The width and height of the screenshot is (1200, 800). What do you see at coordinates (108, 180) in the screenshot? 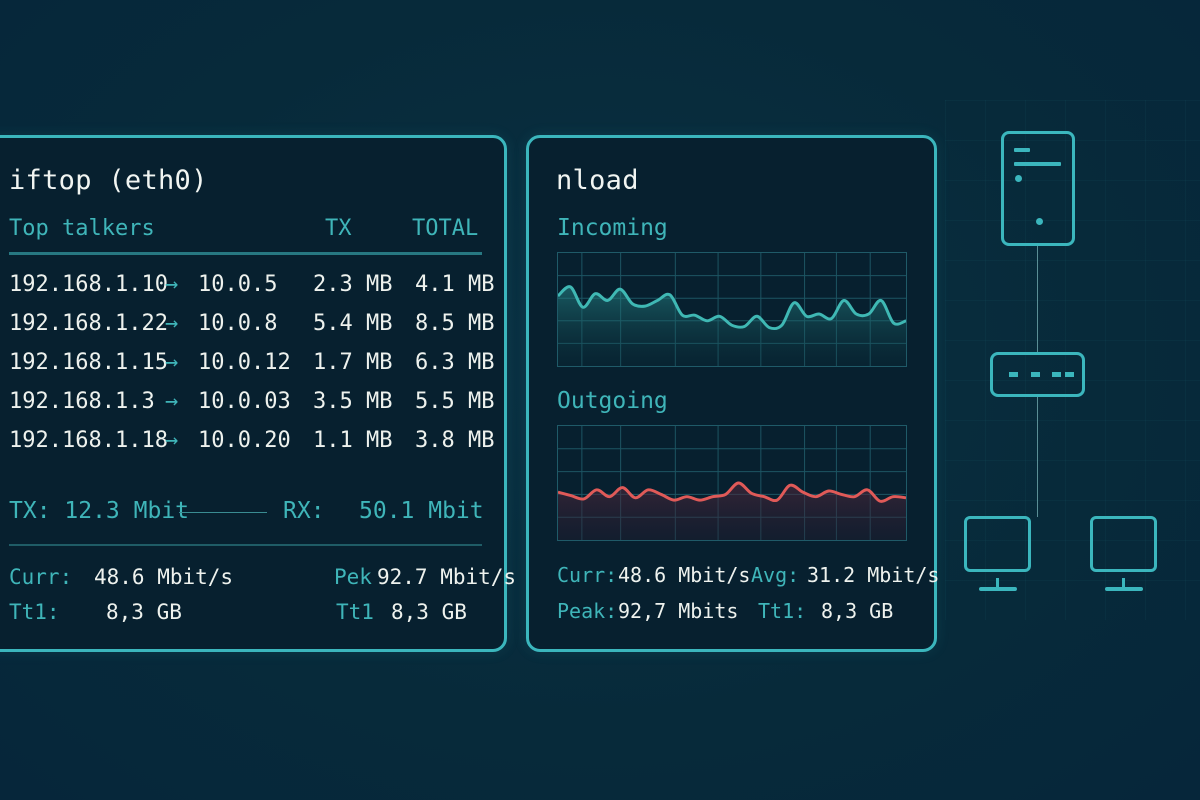
I see `iftop-title: iftop (eth0)` at bounding box center [108, 180].